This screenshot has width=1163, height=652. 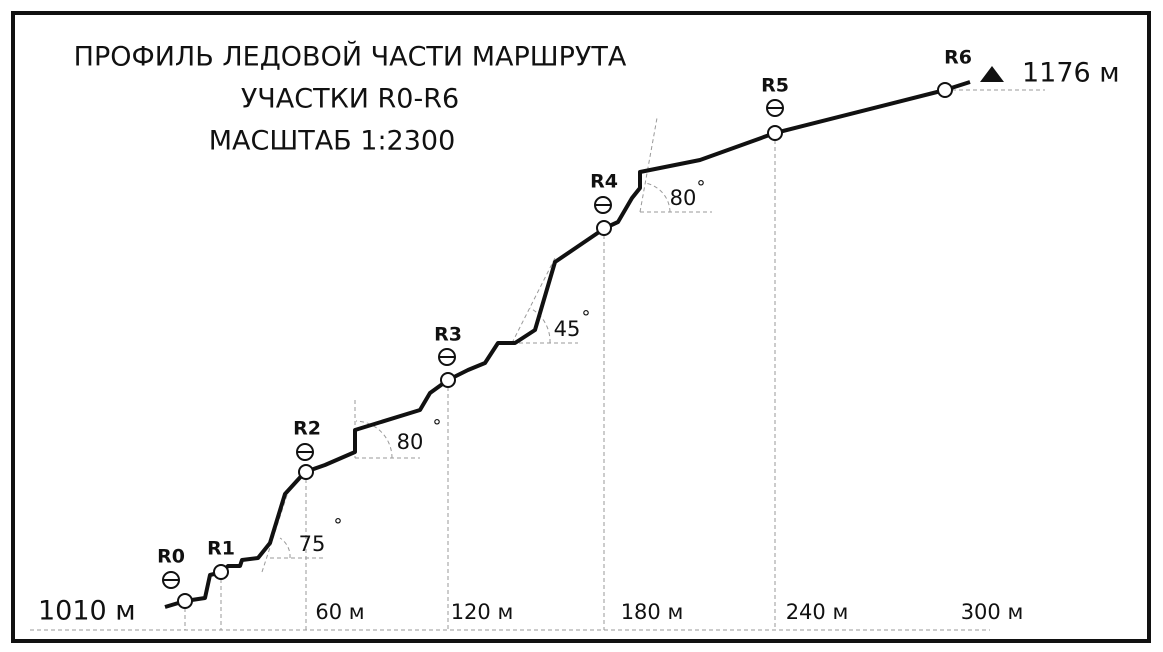 I want to click on station-label: R4, so click(x=604, y=182).